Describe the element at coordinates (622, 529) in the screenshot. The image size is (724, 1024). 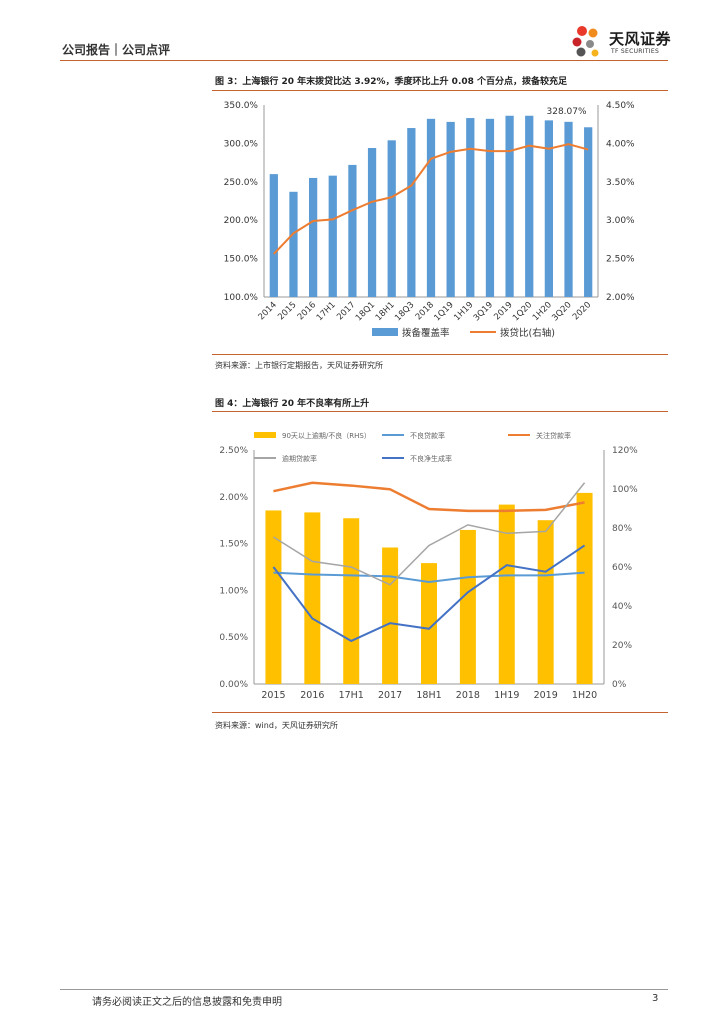
I see `y-tick-label-right: 80%` at that location.